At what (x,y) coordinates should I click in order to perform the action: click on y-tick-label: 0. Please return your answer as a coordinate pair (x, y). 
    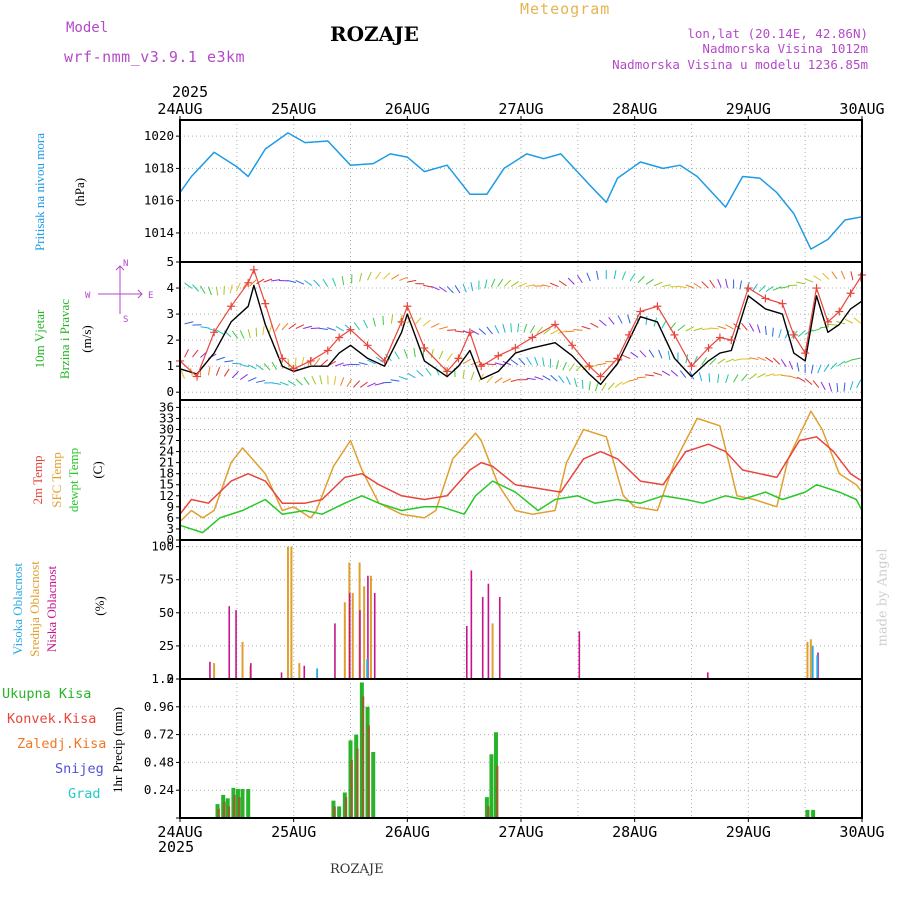
    Looking at the image, I should click on (170, 539).